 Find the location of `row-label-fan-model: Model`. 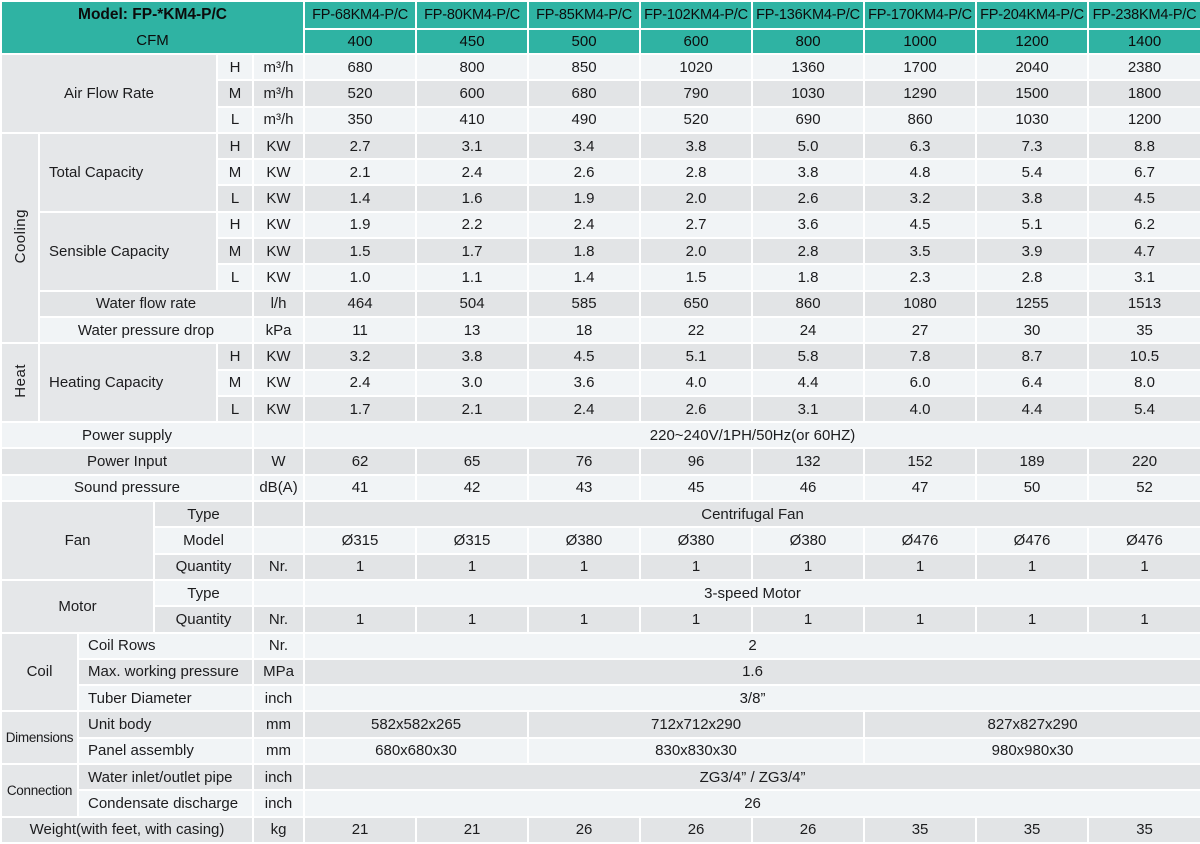

row-label-fan-model: Model is located at coordinates (203, 540).